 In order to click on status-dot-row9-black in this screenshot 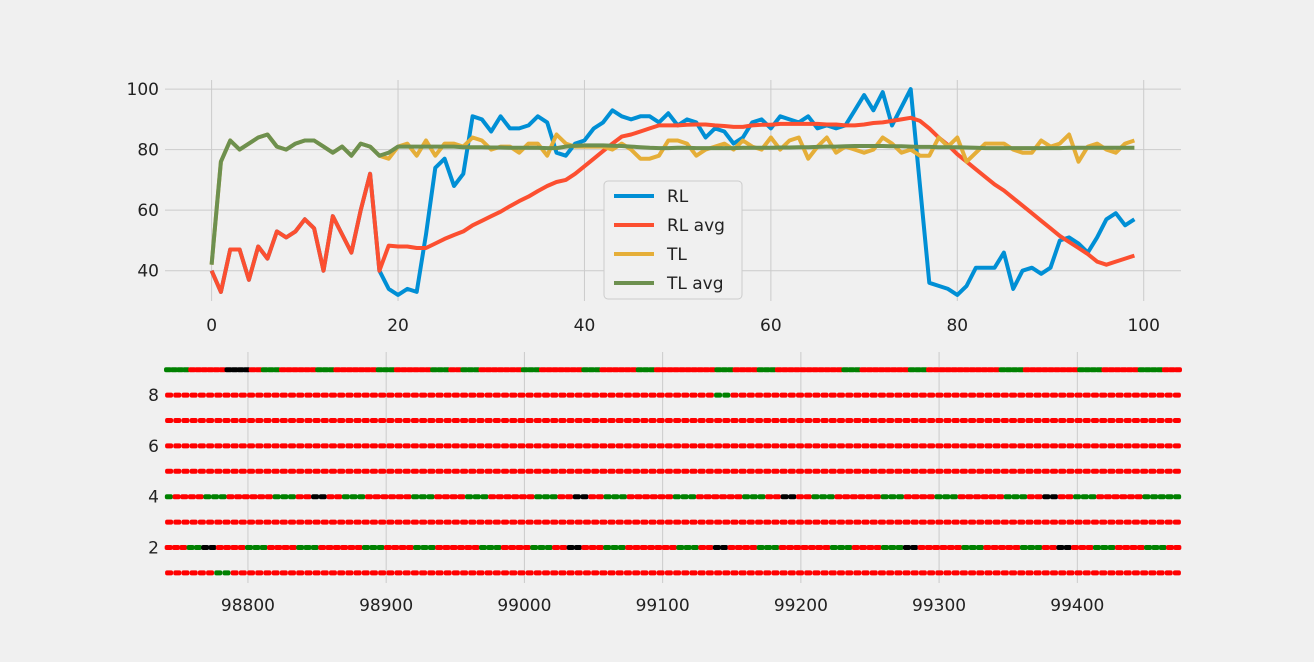, I will do `click(234, 370)`.